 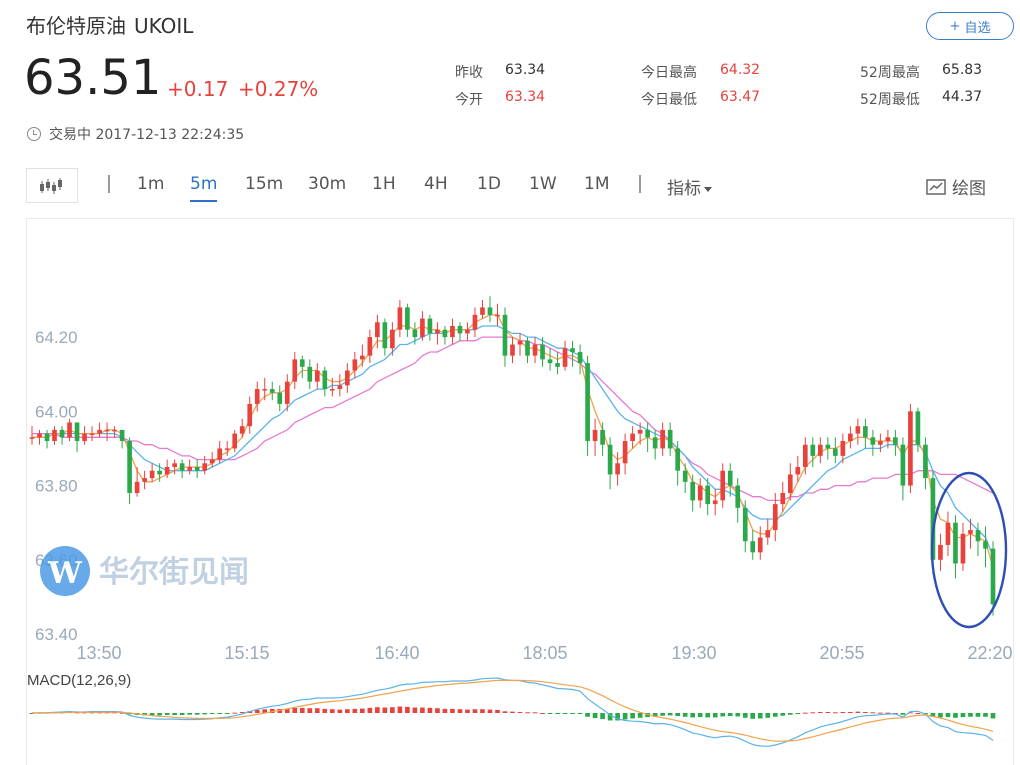 What do you see at coordinates (327, 184) in the screenshot?
I see `period-30m: 30m` at bounding box center [327, 184].